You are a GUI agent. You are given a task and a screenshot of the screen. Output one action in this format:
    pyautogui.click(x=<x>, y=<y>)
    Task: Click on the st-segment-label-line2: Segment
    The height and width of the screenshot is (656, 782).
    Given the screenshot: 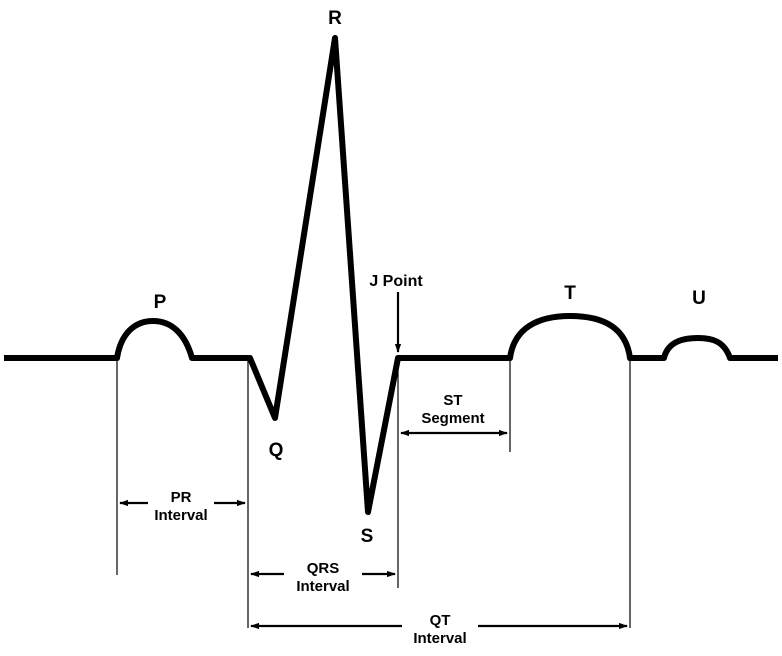 What is the action you would take?
    pyautogui.click(x=452, y=418)
    